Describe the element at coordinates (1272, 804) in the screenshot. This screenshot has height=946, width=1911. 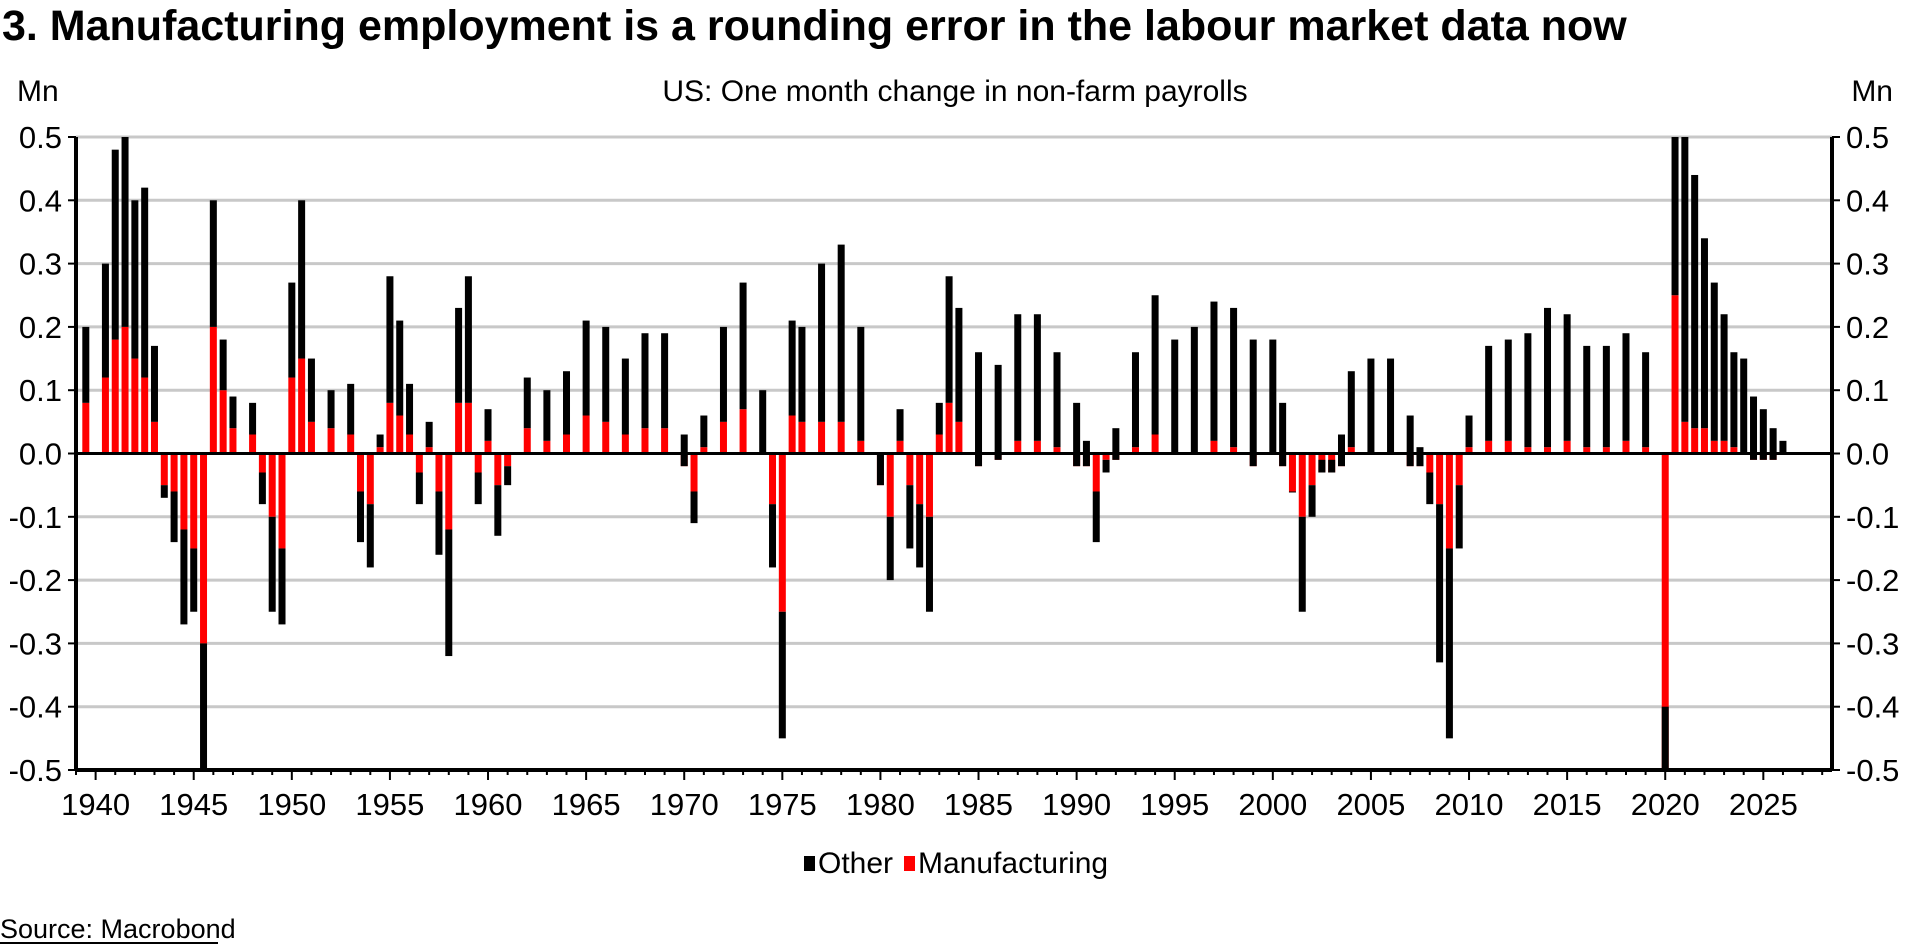
I see `x-tick-label: 2000` at that location.